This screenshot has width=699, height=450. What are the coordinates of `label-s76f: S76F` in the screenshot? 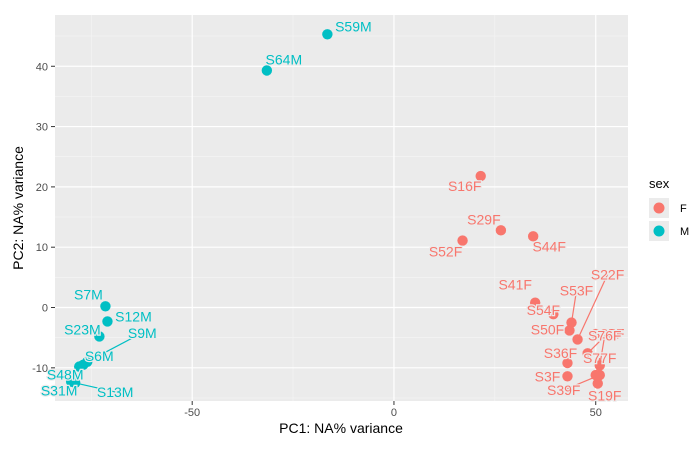 It's located at (604, 335).